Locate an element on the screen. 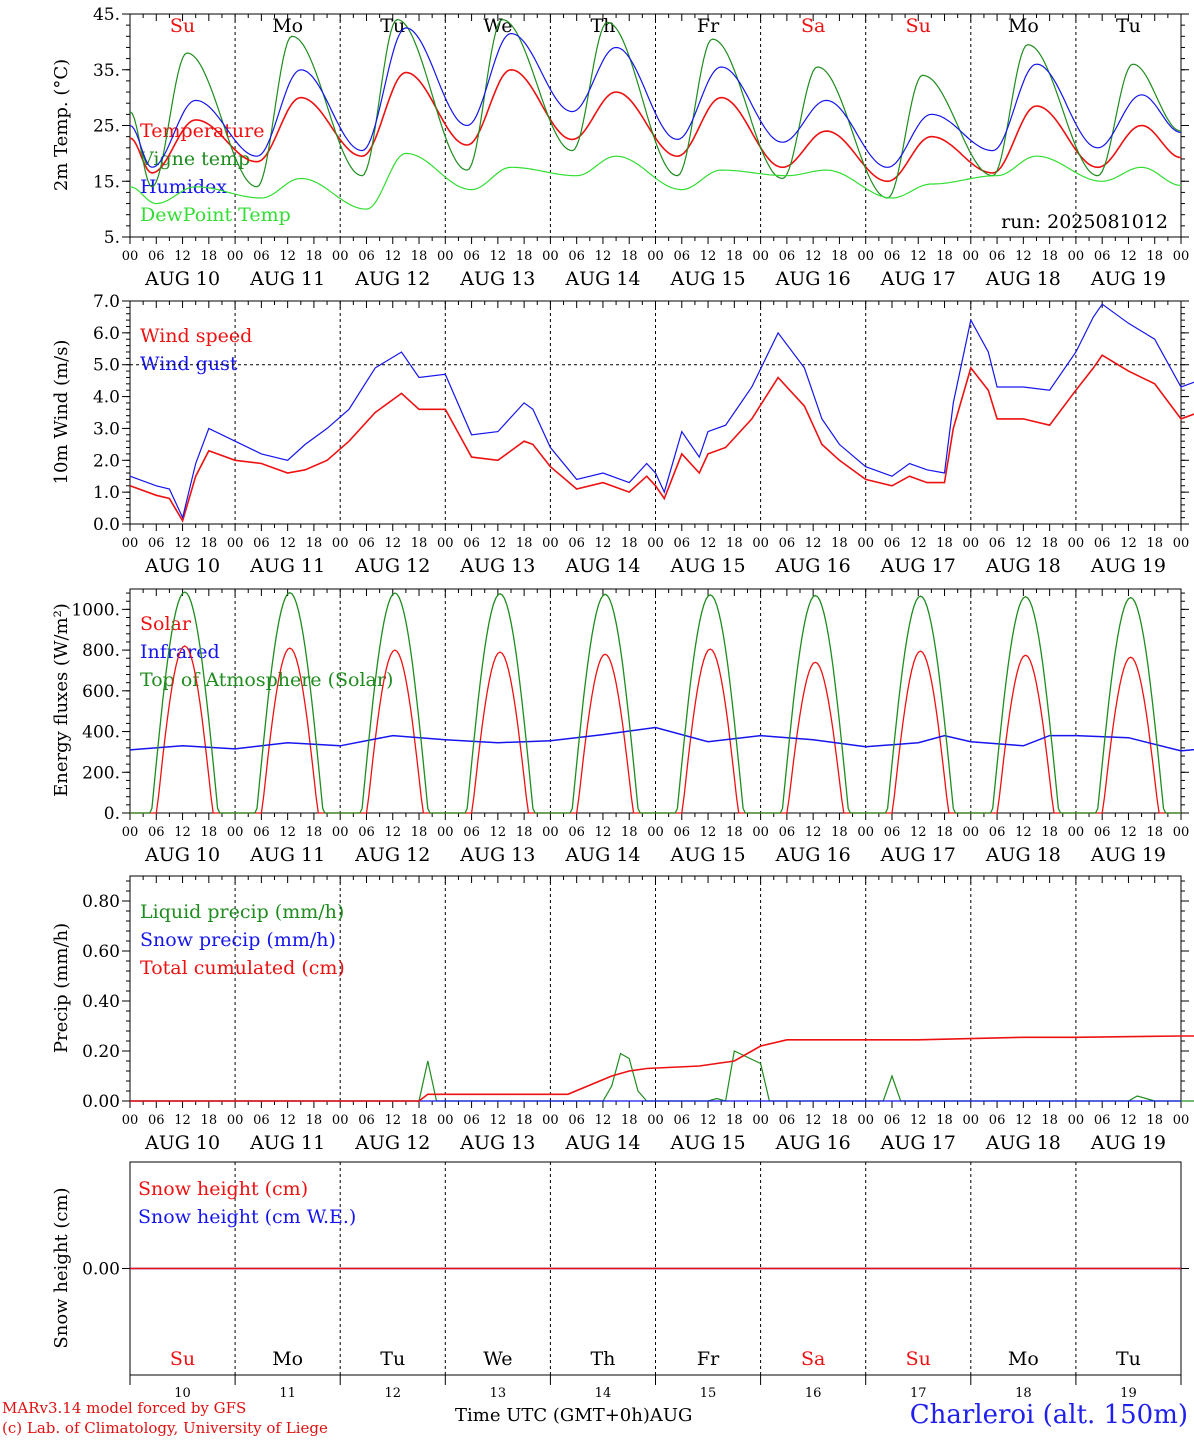 The image size is (1194, 1440). series-green is located at coordinates (655, 108).